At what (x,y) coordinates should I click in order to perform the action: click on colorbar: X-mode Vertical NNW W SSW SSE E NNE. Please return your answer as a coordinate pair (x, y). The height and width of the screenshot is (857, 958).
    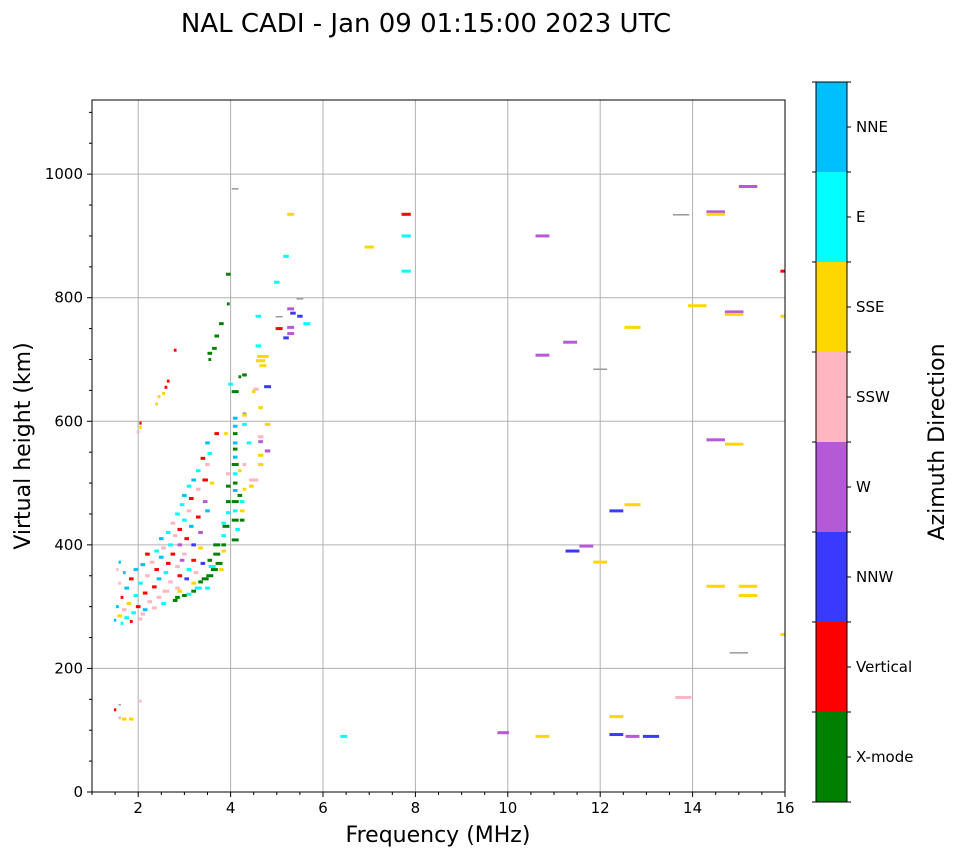
    Looking at the image, I should click on (862, 442).